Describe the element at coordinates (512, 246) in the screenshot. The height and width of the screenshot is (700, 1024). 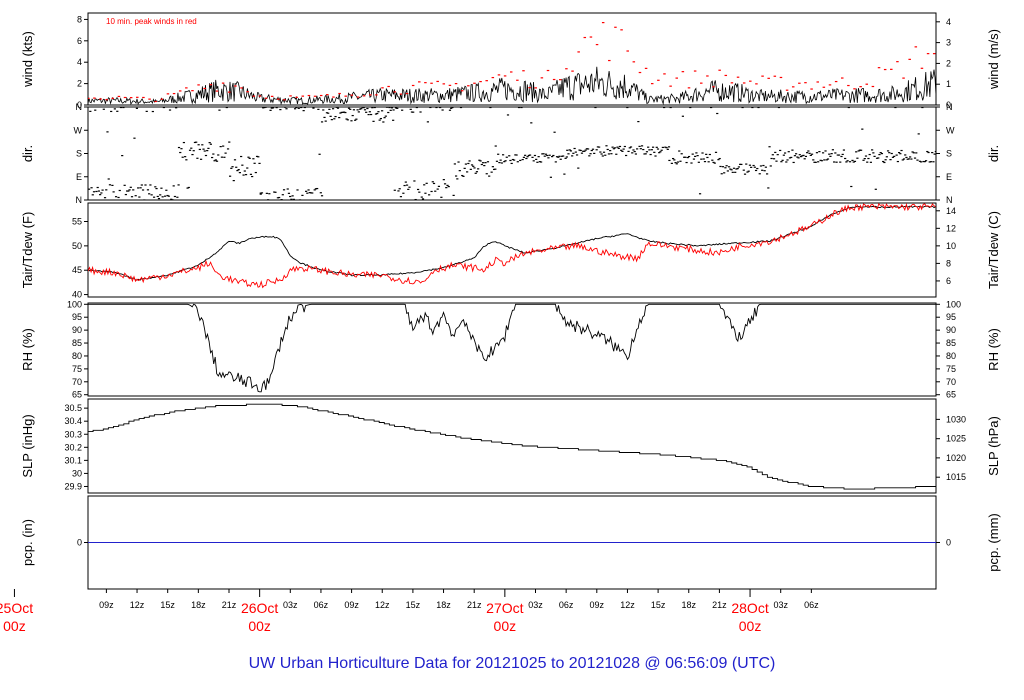
I see `tdew-line` at that location.